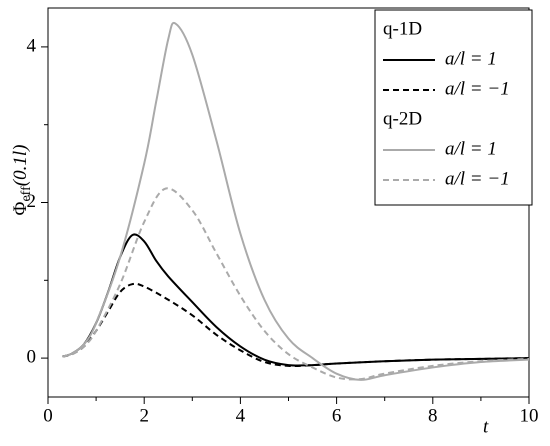 Image resolution: width=550 pixels, height=446 pixels. Describe the element at coordinates (20, 208) in the screenshot. I see `y-label-symbol: Φ` at that location.